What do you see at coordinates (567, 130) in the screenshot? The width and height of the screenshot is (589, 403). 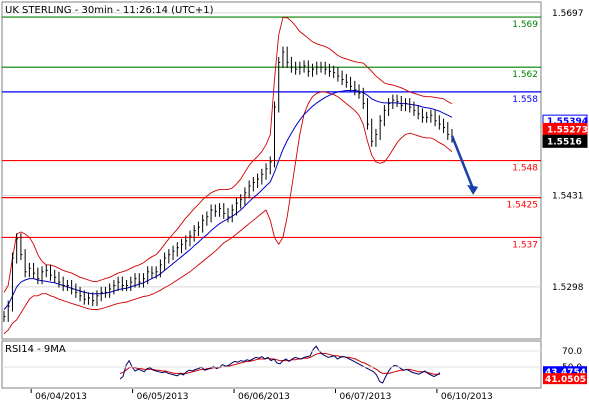 I see `price-badge-label-1: 1.55273` at bounding box center [567, 130].